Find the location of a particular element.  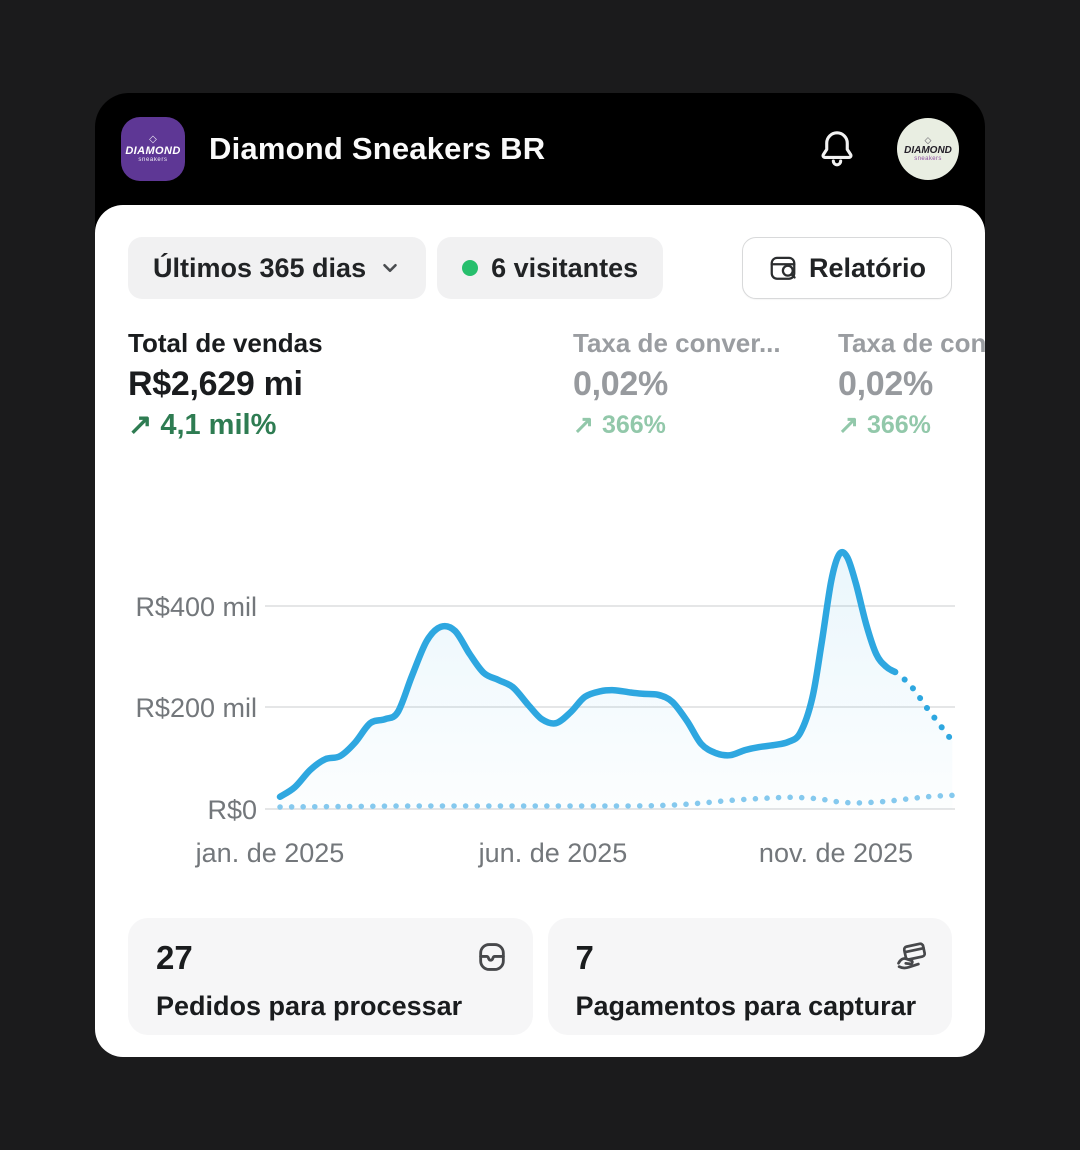

metric-label: Taxa de conversão is located at coordinates (911, 343).